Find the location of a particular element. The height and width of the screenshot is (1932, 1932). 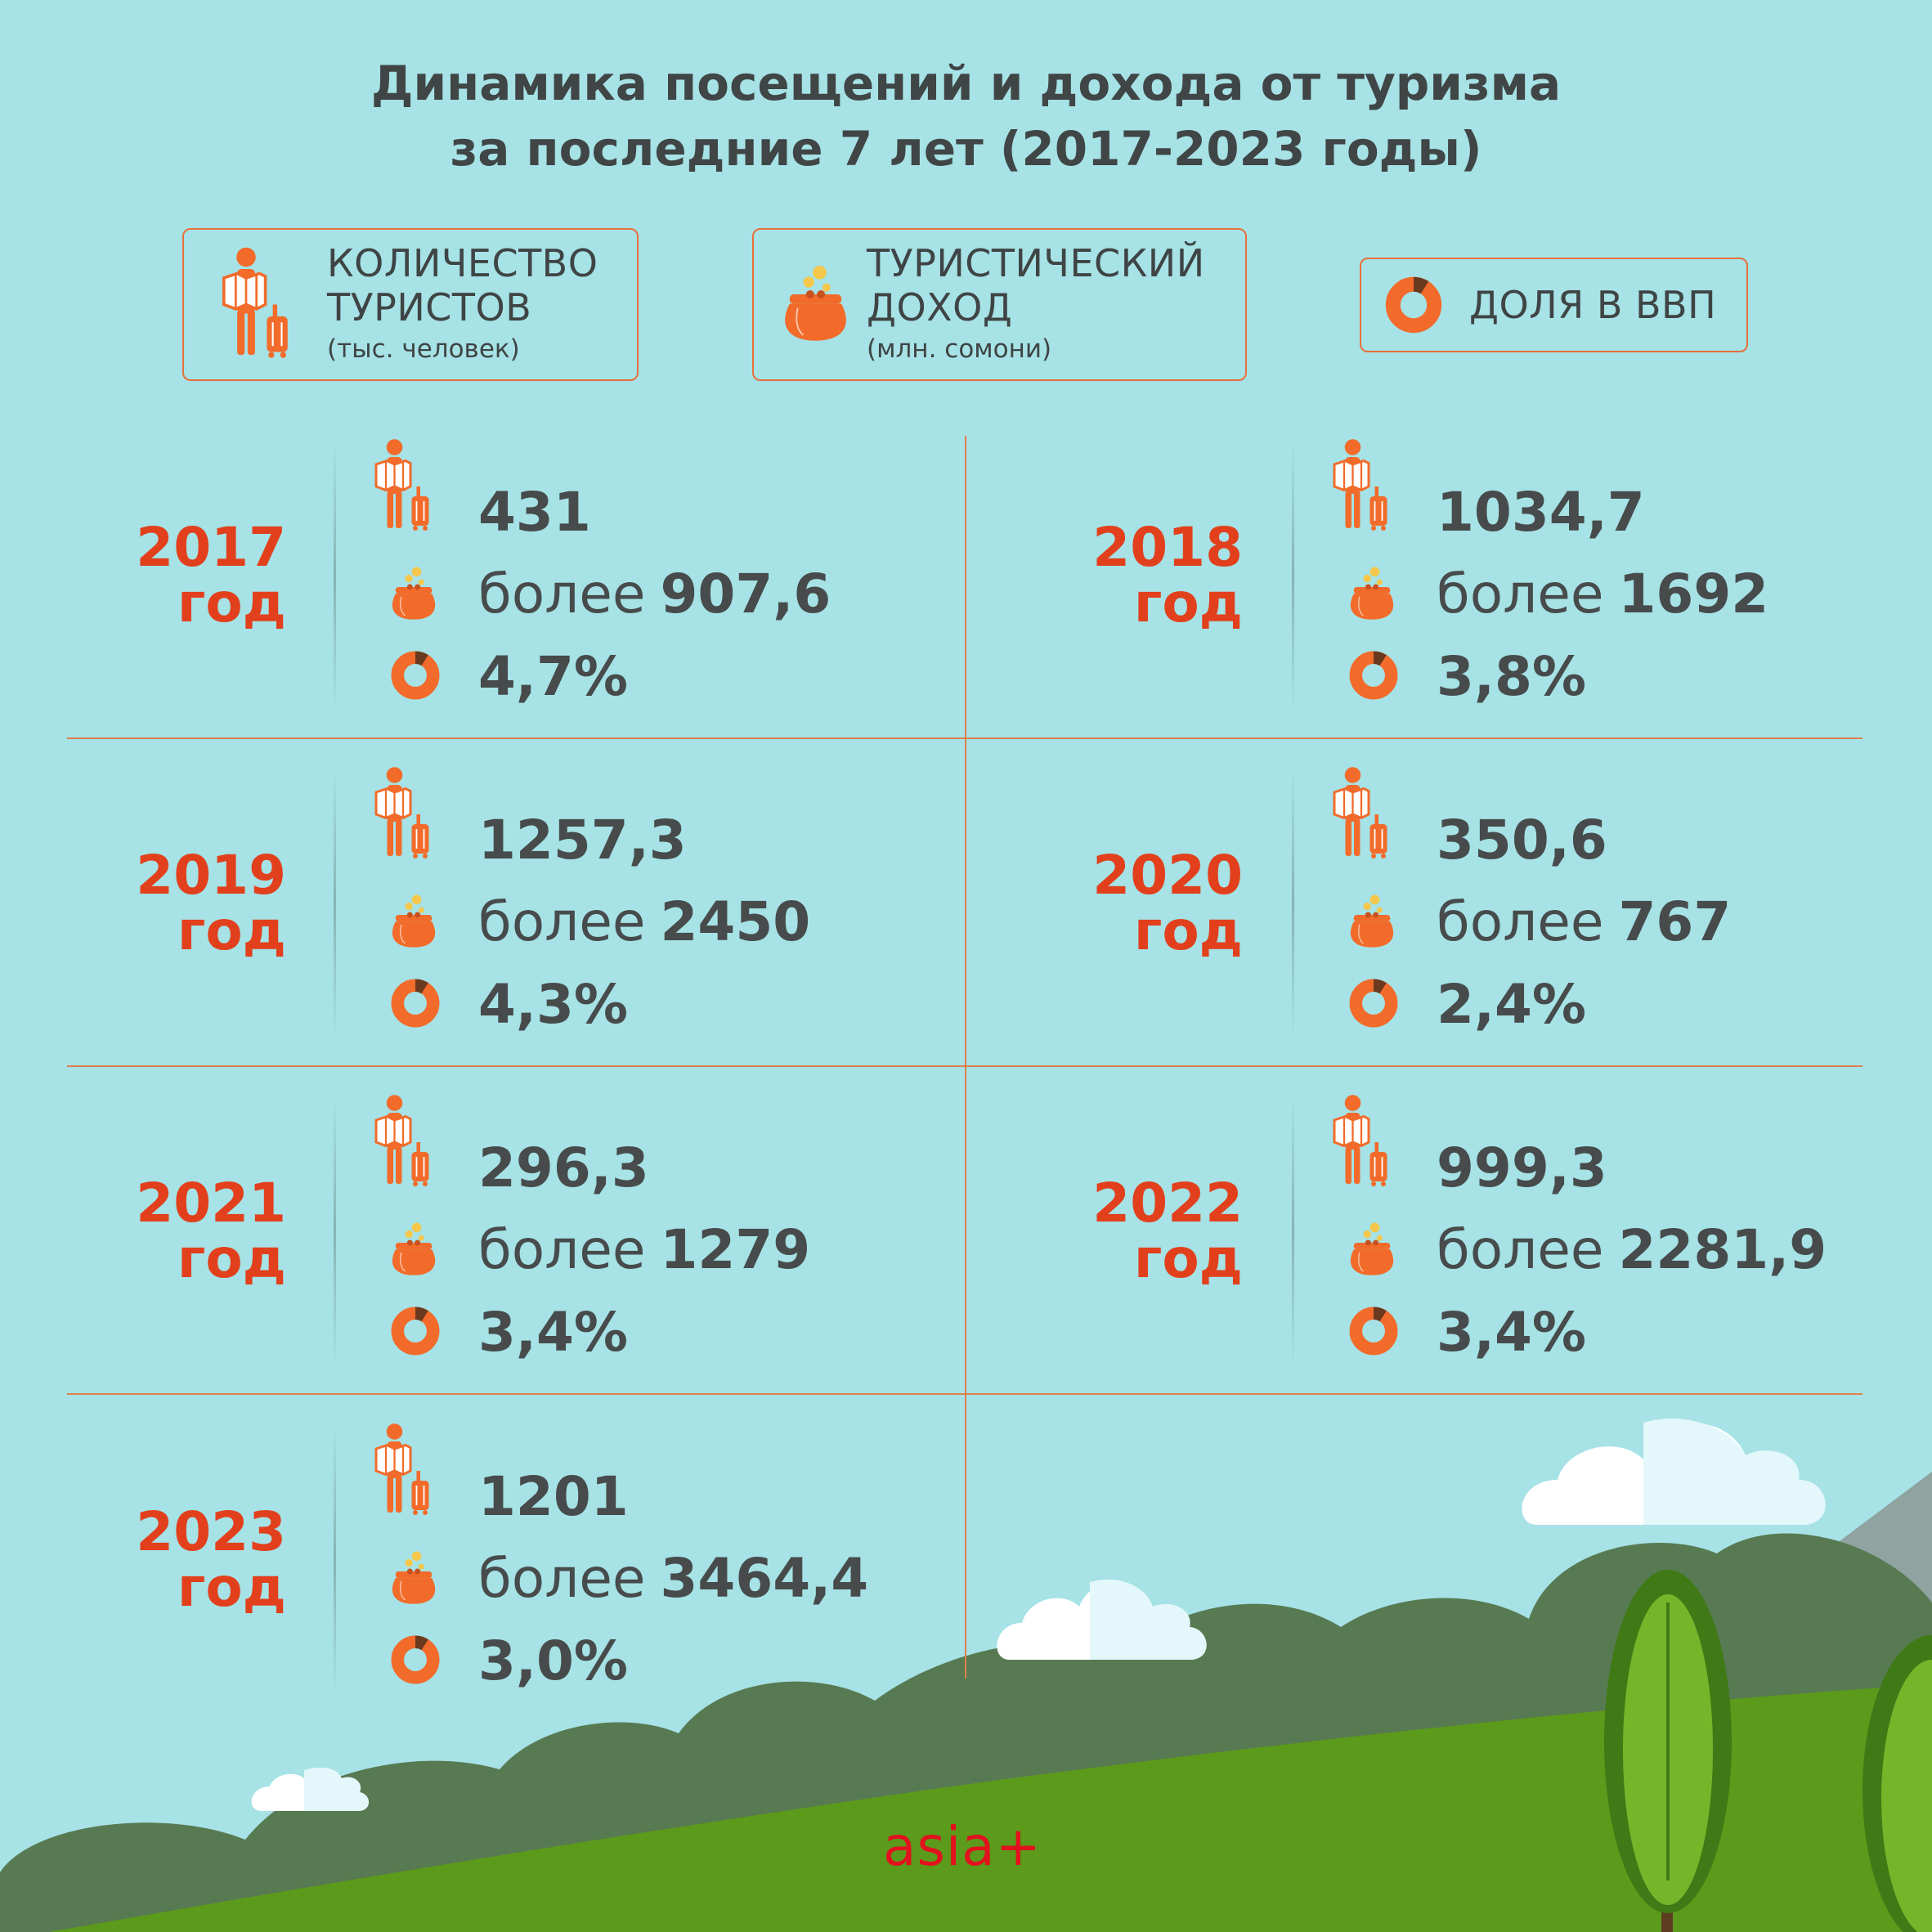

title-line-1: Динамика посещений и дохода от туризма is located at coordinates (966, 83).